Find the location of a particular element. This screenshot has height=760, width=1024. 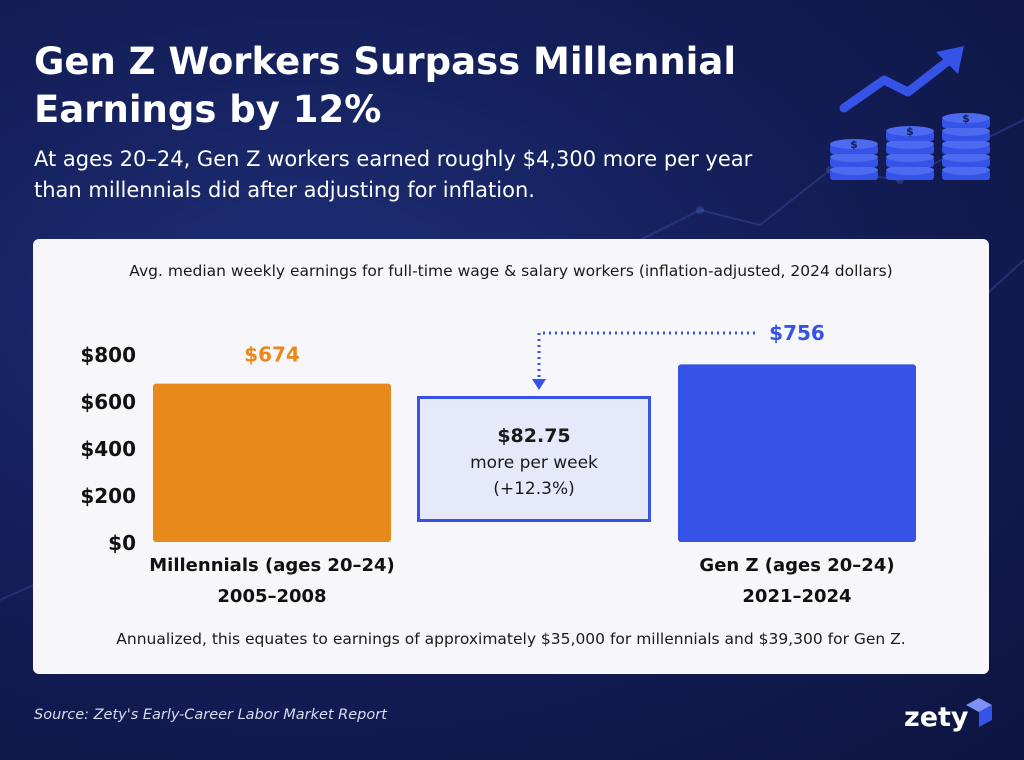

y-tick-label: $800 is located at coordinates (108, 355).